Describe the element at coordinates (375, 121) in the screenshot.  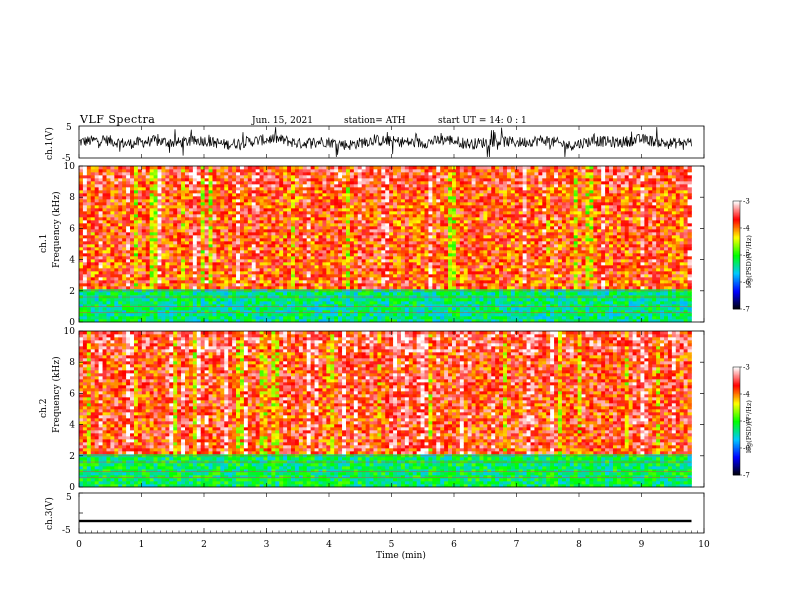
I see `station-label: station= ATH` at that location.